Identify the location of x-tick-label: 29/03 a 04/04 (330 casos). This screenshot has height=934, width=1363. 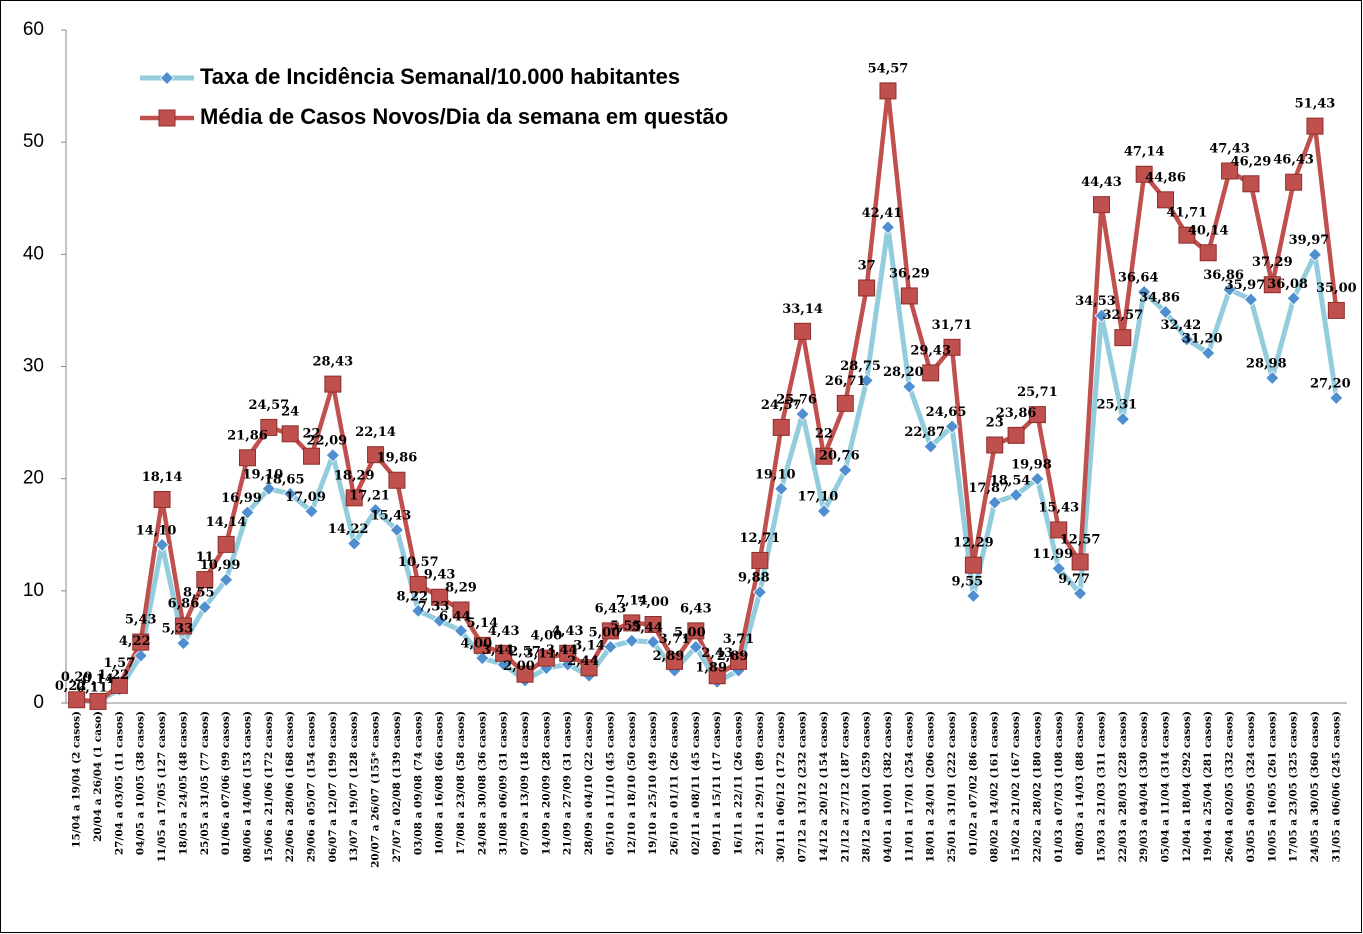
(1144, 786).